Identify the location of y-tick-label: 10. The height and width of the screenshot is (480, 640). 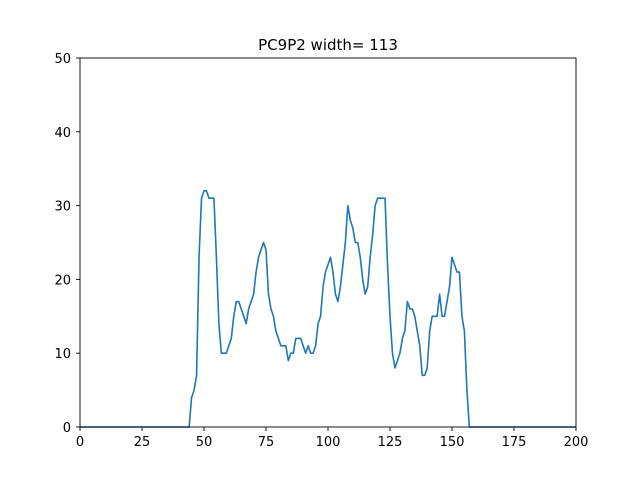
(62, 354).